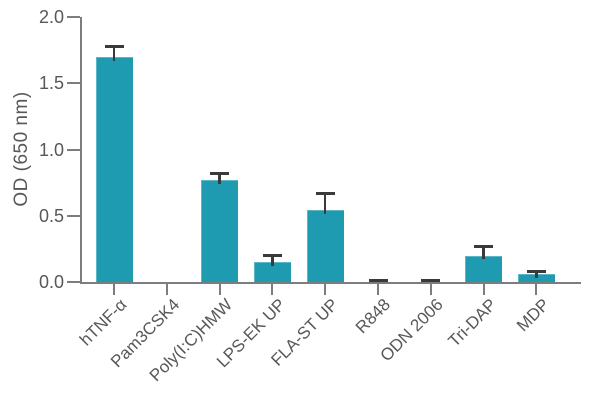  What do you see at coordinates (51, 17) in the screenshot?
I see `y-tick-label: 2.0` at bounding box center [51, 17].